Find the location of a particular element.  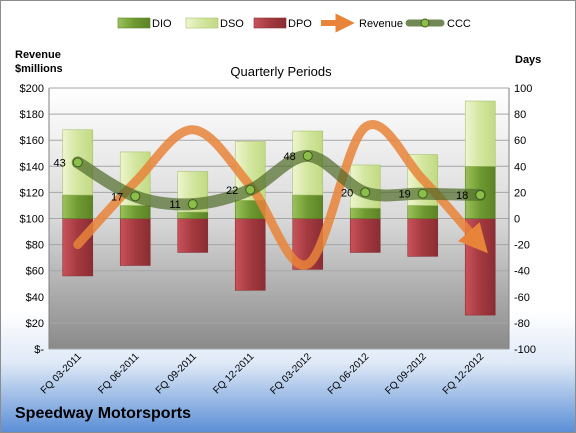

category-label: FQ 06-2012 is located at coordinates (349, 374).